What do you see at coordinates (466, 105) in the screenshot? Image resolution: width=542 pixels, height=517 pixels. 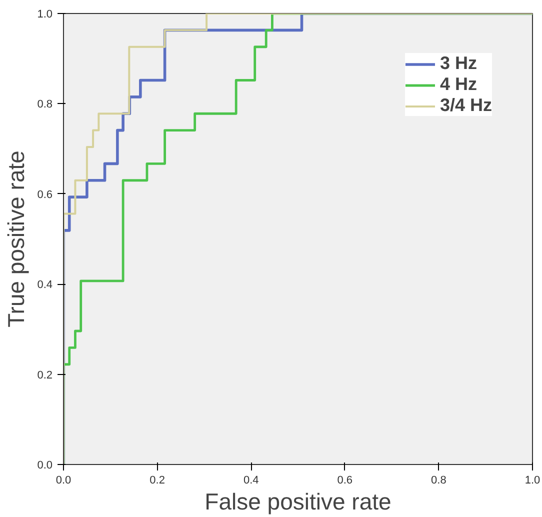 I see `legend-label: 3/4 Hz` at bounding box center [466, 105].